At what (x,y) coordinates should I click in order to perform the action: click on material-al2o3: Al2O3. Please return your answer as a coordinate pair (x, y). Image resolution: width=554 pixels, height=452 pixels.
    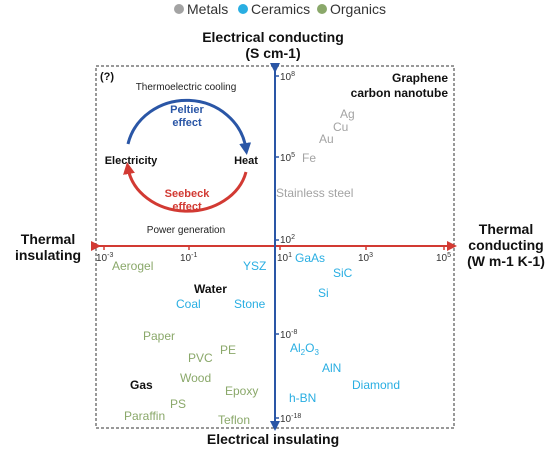
    Looking at the image, I should click on (304, 349).